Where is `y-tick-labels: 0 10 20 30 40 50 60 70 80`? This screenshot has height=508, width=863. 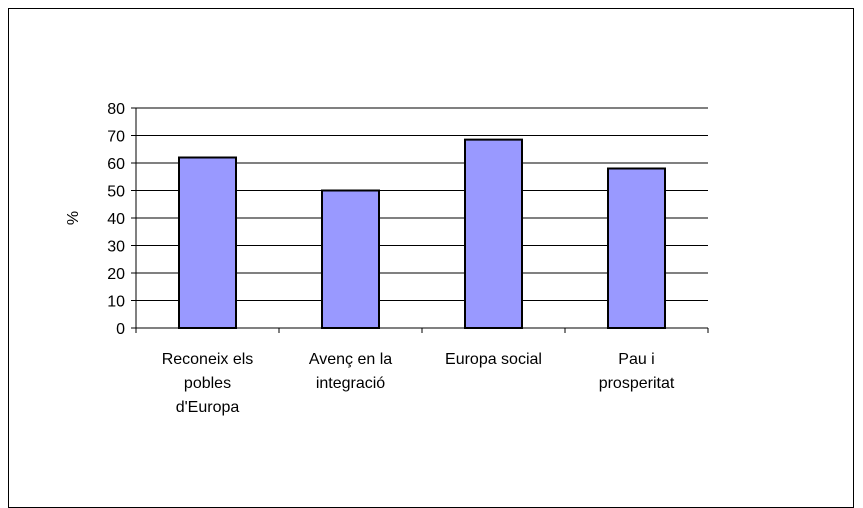 y-tick-labels: 0 10 20 30 40 50 60 70 80 is located at coordinates (116, 219).